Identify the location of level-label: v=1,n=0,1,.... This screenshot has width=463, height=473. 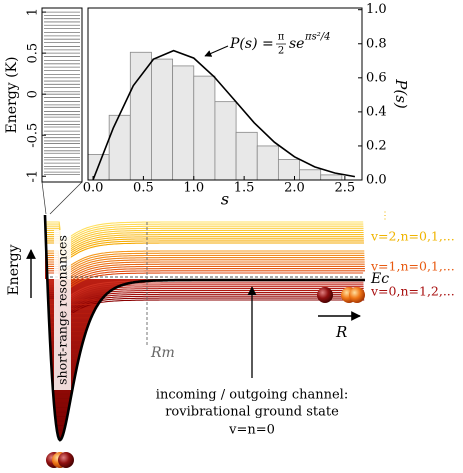
(412, 266).